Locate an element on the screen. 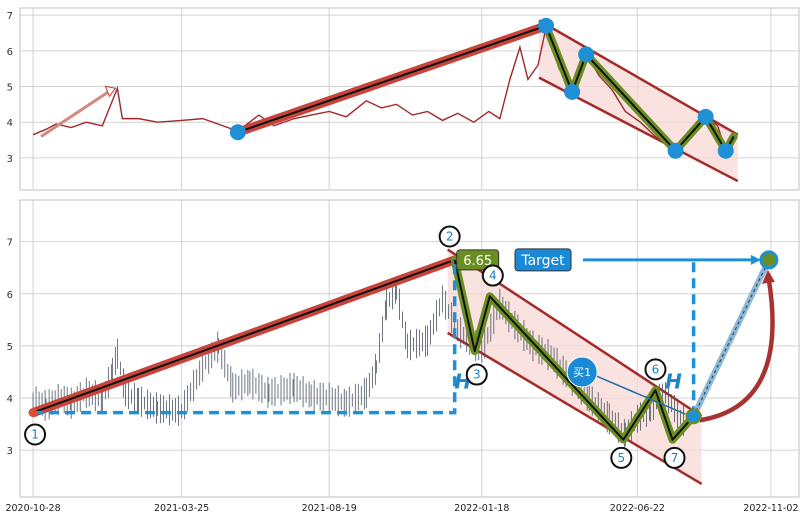 This screenshot has width=808, height=520. buy-pointer is located at coordinates (640, 395).